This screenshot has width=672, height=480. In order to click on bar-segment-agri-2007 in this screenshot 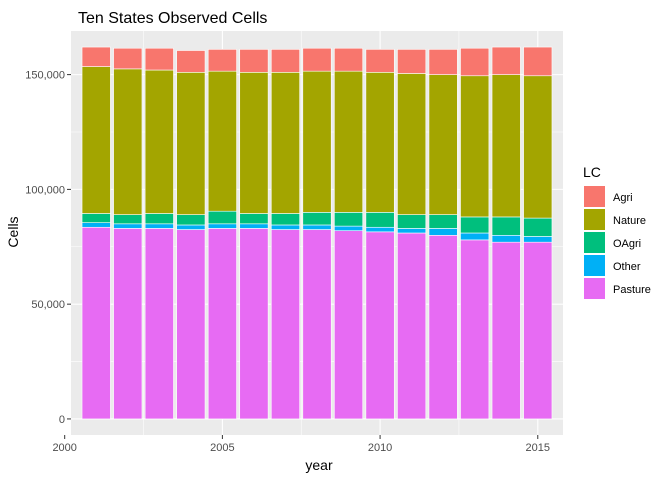, I will do `click(285, 61)`.